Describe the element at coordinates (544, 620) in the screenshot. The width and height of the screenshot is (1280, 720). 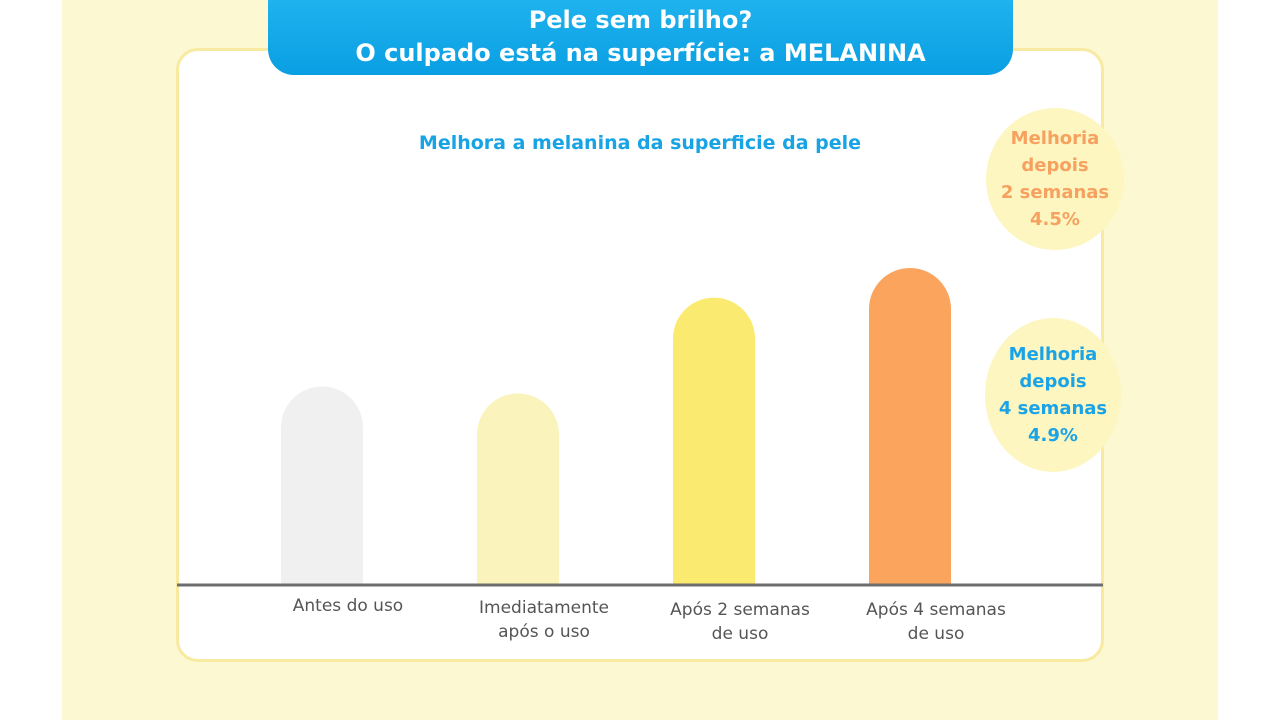
I see `x-tick-label: Imediatamente após o uso` at that location.